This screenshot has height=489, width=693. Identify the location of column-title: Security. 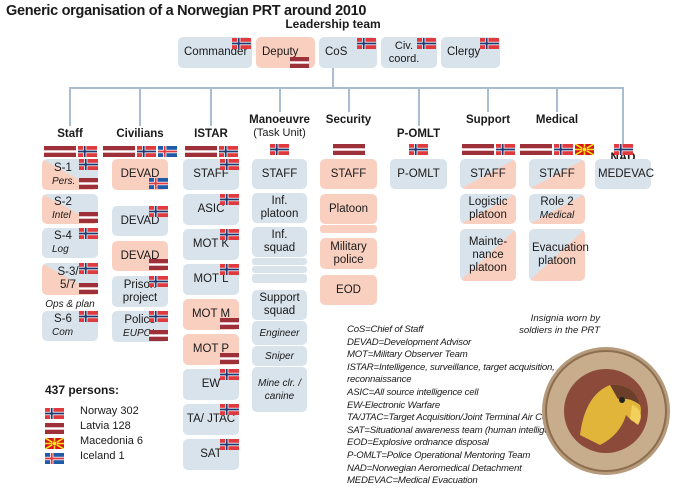
(348, 120).